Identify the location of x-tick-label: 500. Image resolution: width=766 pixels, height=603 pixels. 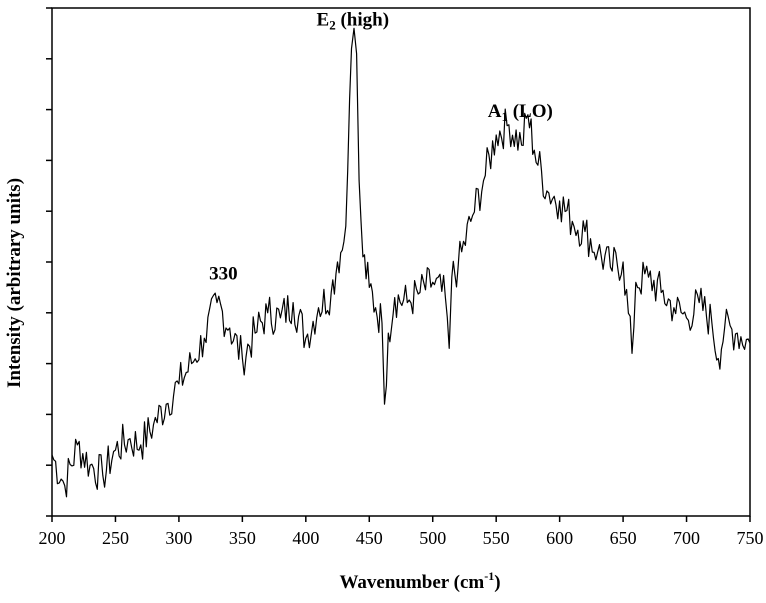
(432, 538).